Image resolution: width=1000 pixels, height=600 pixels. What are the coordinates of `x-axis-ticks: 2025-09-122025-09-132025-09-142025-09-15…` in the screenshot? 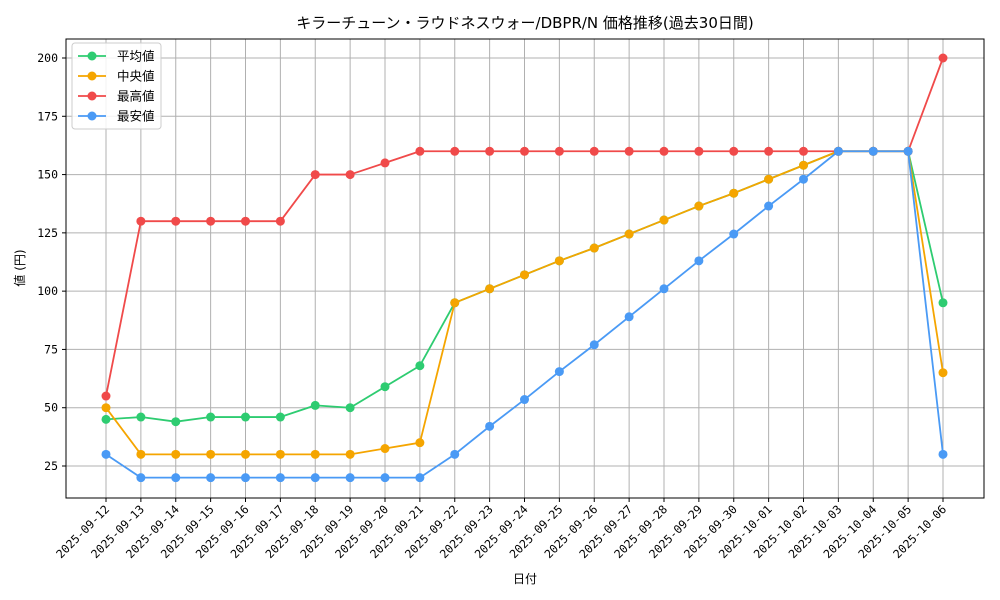 It's located at (501, 529).